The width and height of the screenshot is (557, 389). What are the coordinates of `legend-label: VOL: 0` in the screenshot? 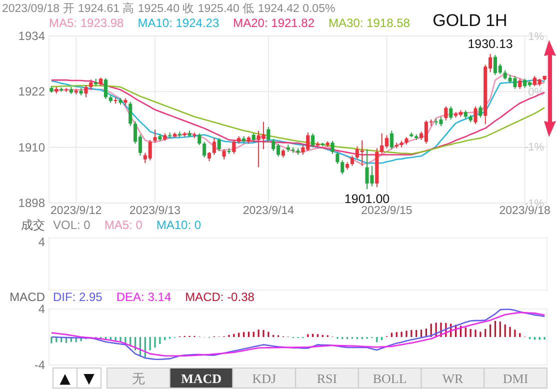 It's located at (72, 225).